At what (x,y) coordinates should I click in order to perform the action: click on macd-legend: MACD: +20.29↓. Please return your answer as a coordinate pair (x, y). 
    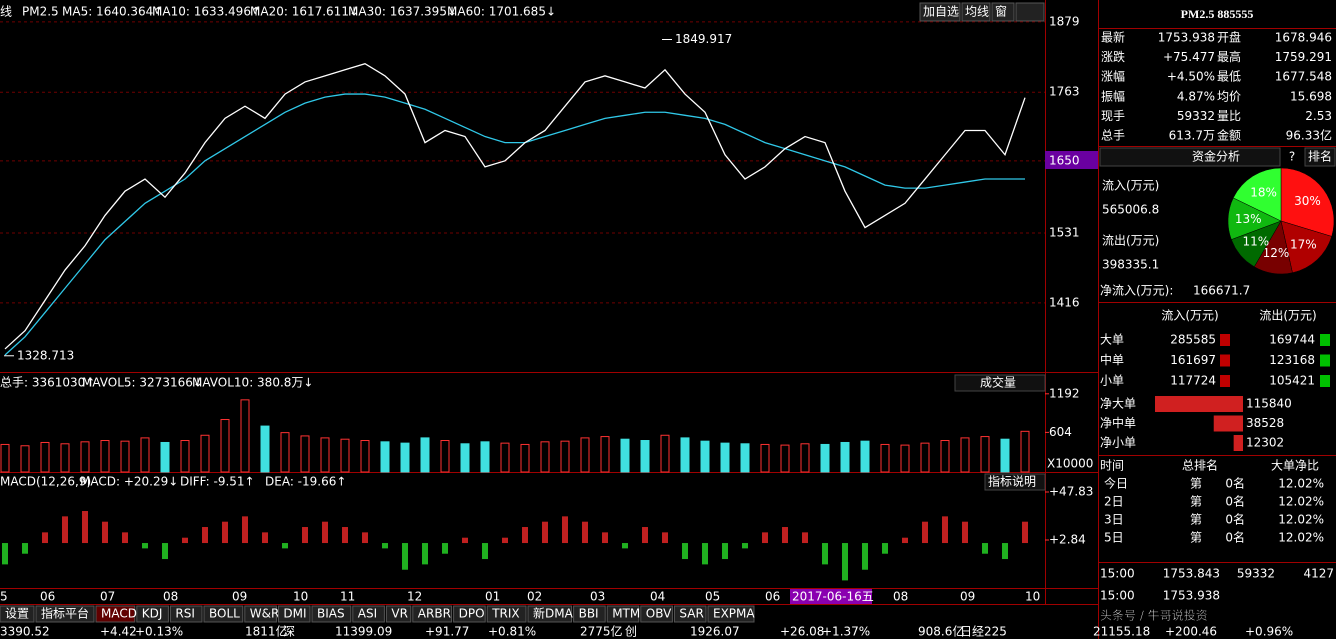
    Looking at the image, I should click on (129, 482).